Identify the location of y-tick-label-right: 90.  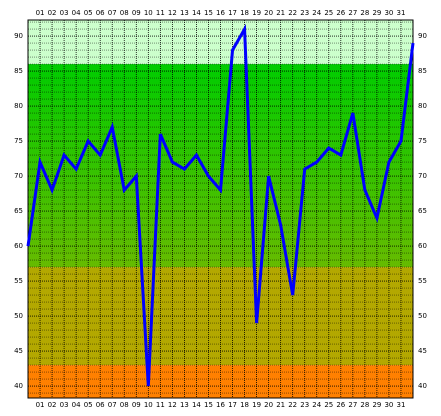
(422, 36).